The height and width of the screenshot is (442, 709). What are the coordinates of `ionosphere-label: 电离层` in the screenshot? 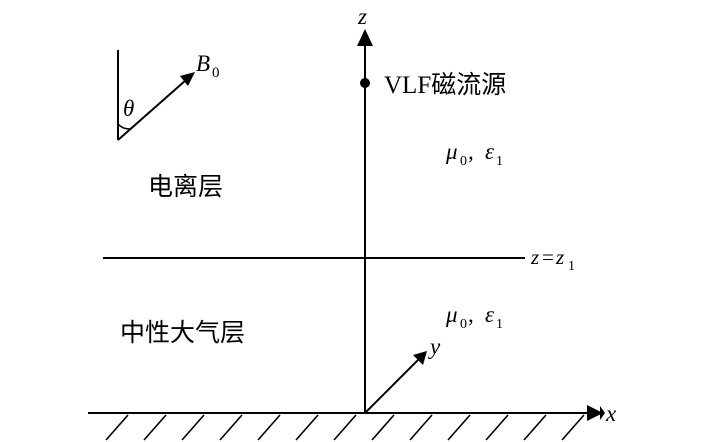 It's located at (185, 187).